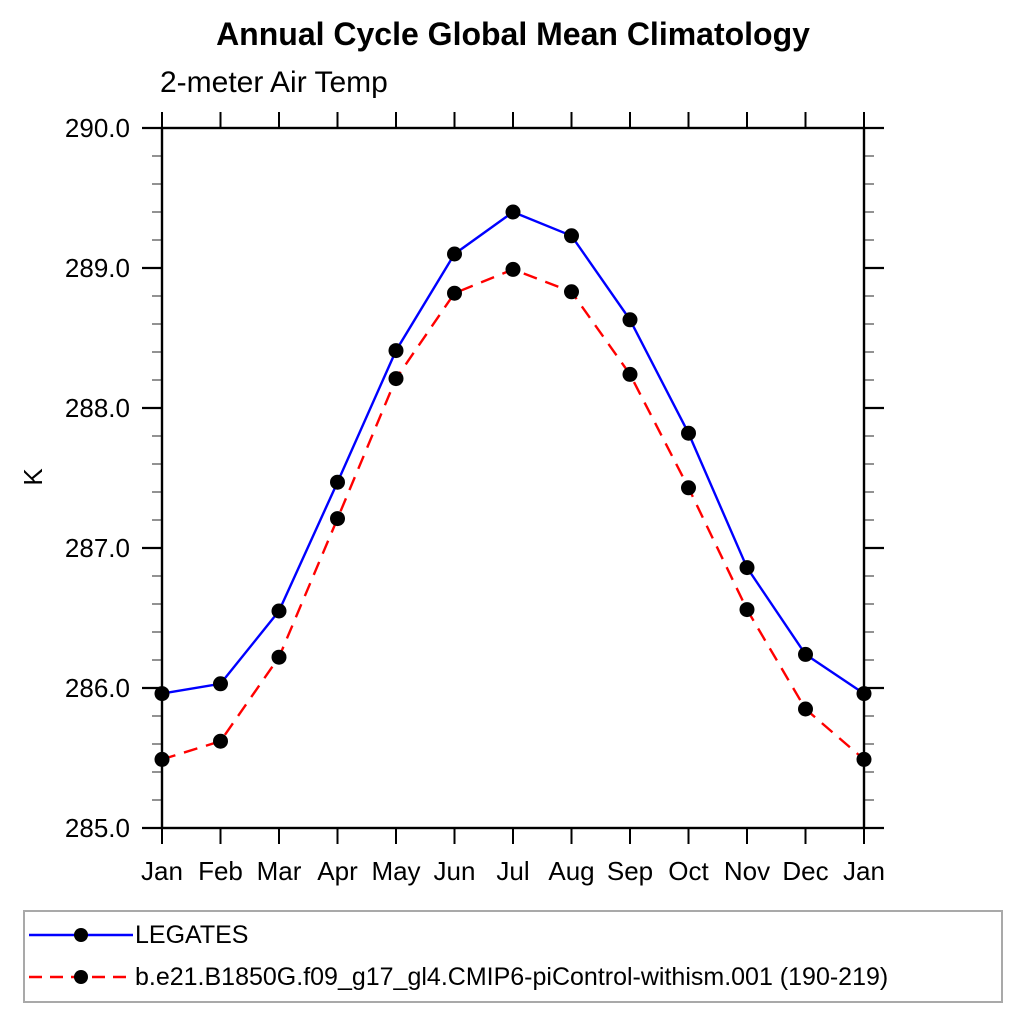  What do you see at coordinates (279, 871) in the screenshot?
I see `x-tick-label: Mar` at bounding box center [279, 871].